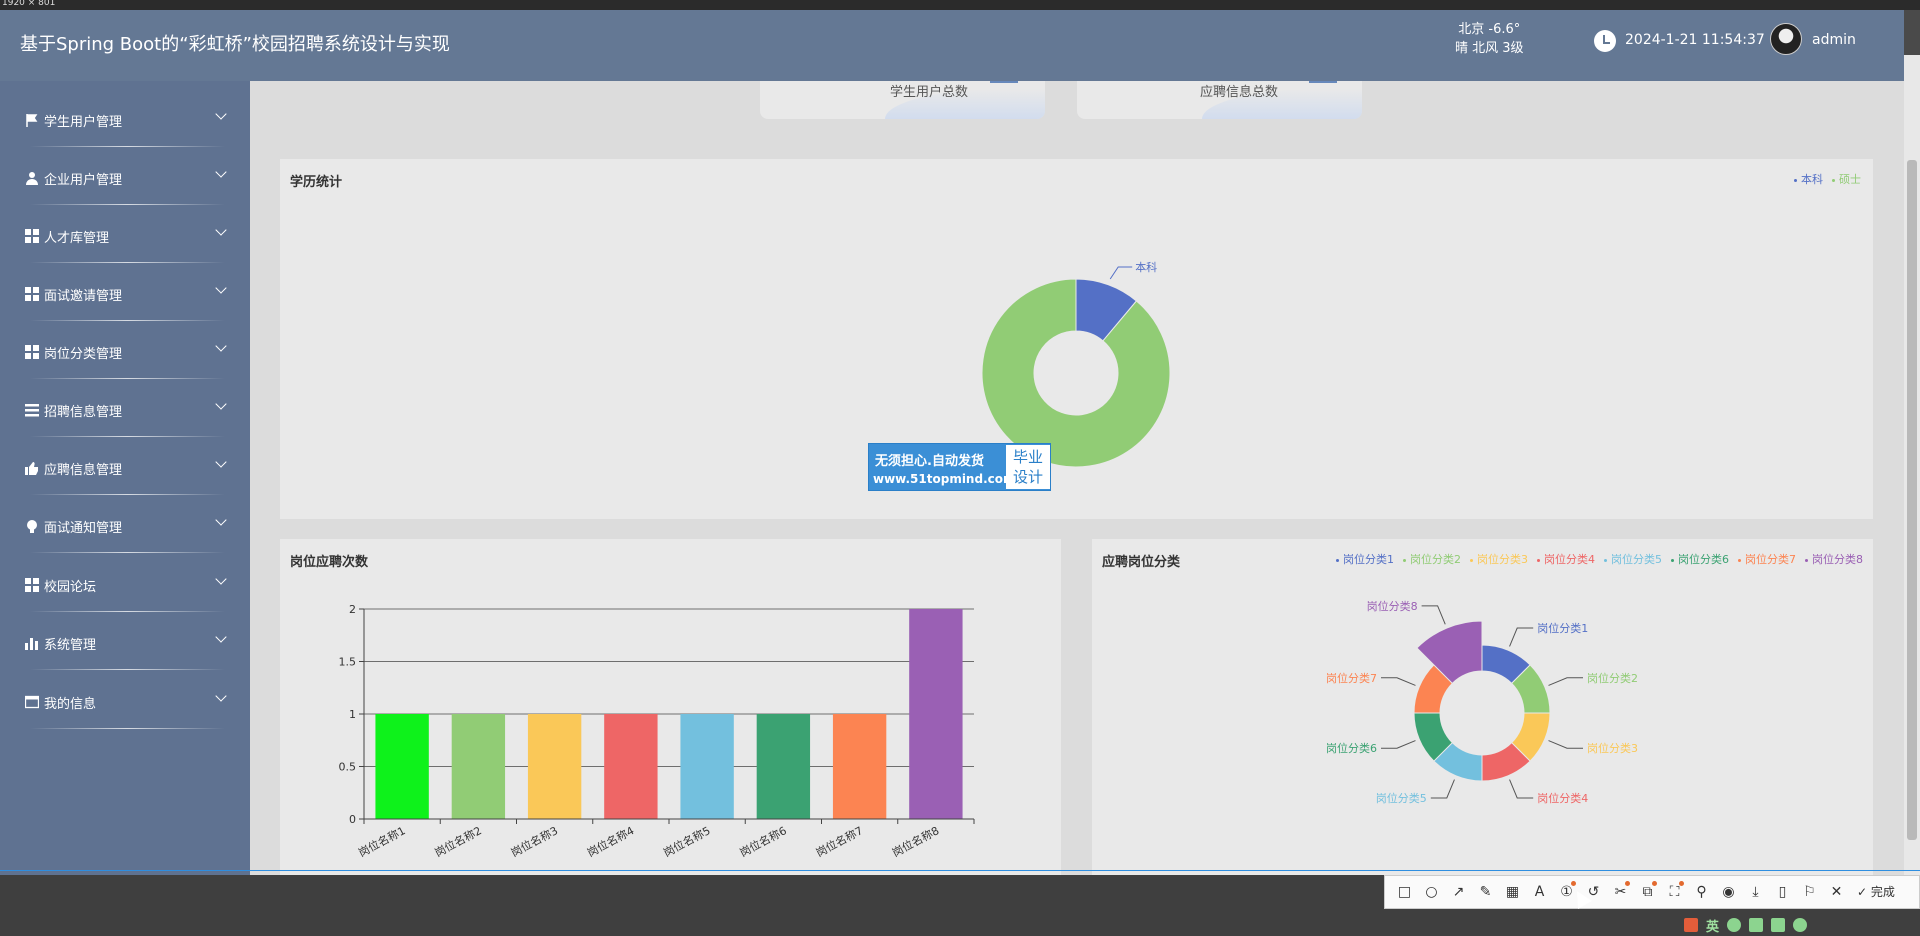 Image resolution: width=1920 pixels, height=936 pixels. What do you see at coordinates (1782, 892) in the screenshot?
I see `bookmark-icon: ▯` at bounding box center [1782, 892].